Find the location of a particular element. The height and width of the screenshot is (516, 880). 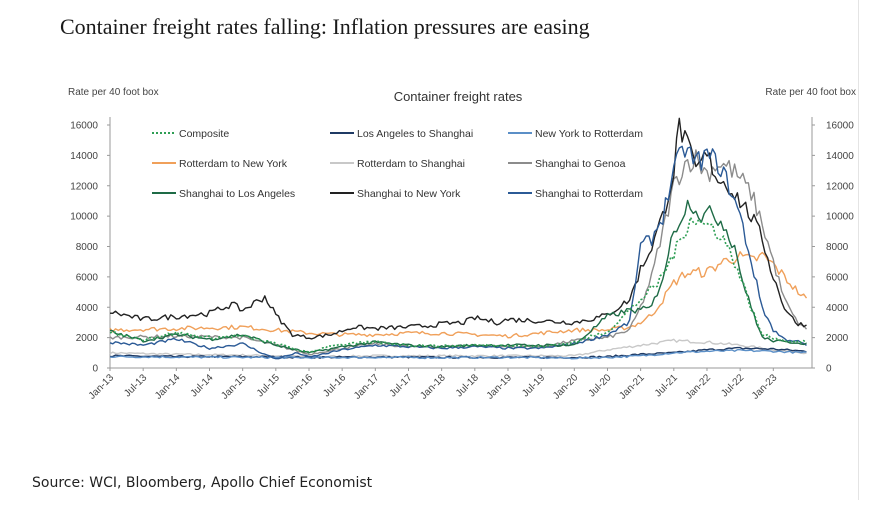

x-tick-label: Jul-16 is located at coordinates (334, 385).